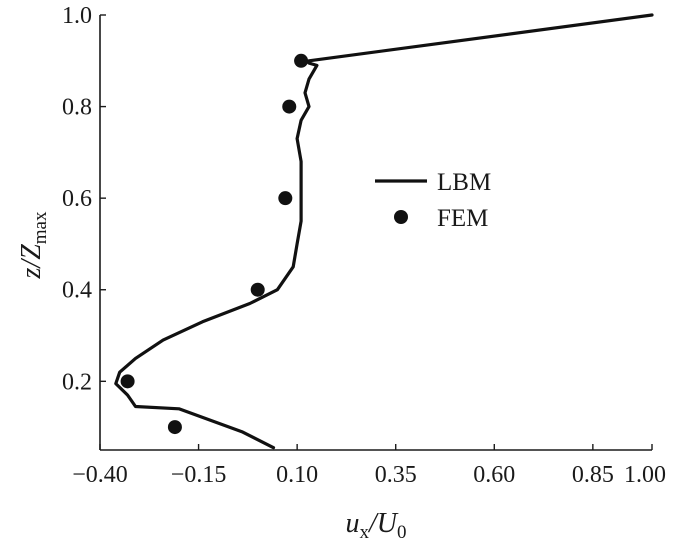 The height and width of the screenshot is (546, 700). What do you see at coordinates (199, 475) in the screenshot?
I see `x-tick-label: −0.15` at bounding box center [199, 475].